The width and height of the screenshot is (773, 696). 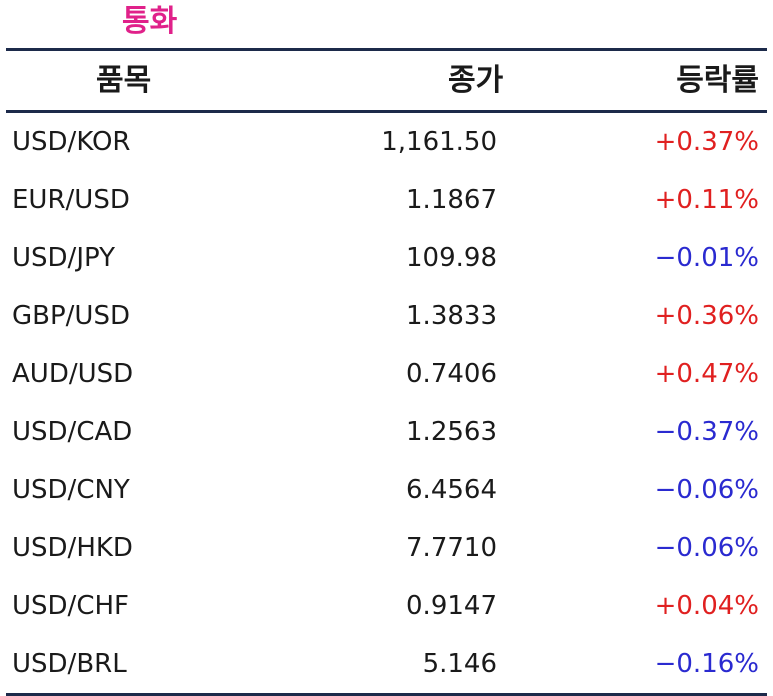 What do you see at coordinates (73, 374) in the screenshot?
I see `row-item: AUD/USD` at bounding box center [73, 374].